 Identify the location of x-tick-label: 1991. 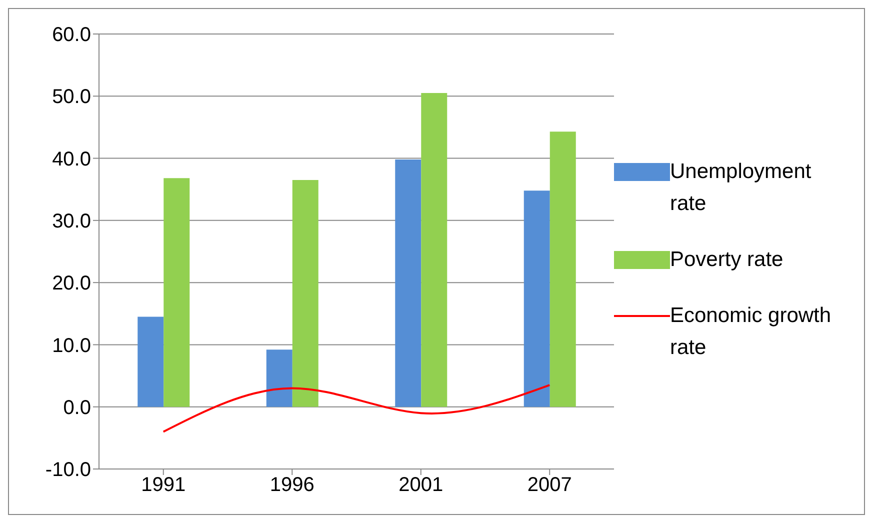
(163, 485).